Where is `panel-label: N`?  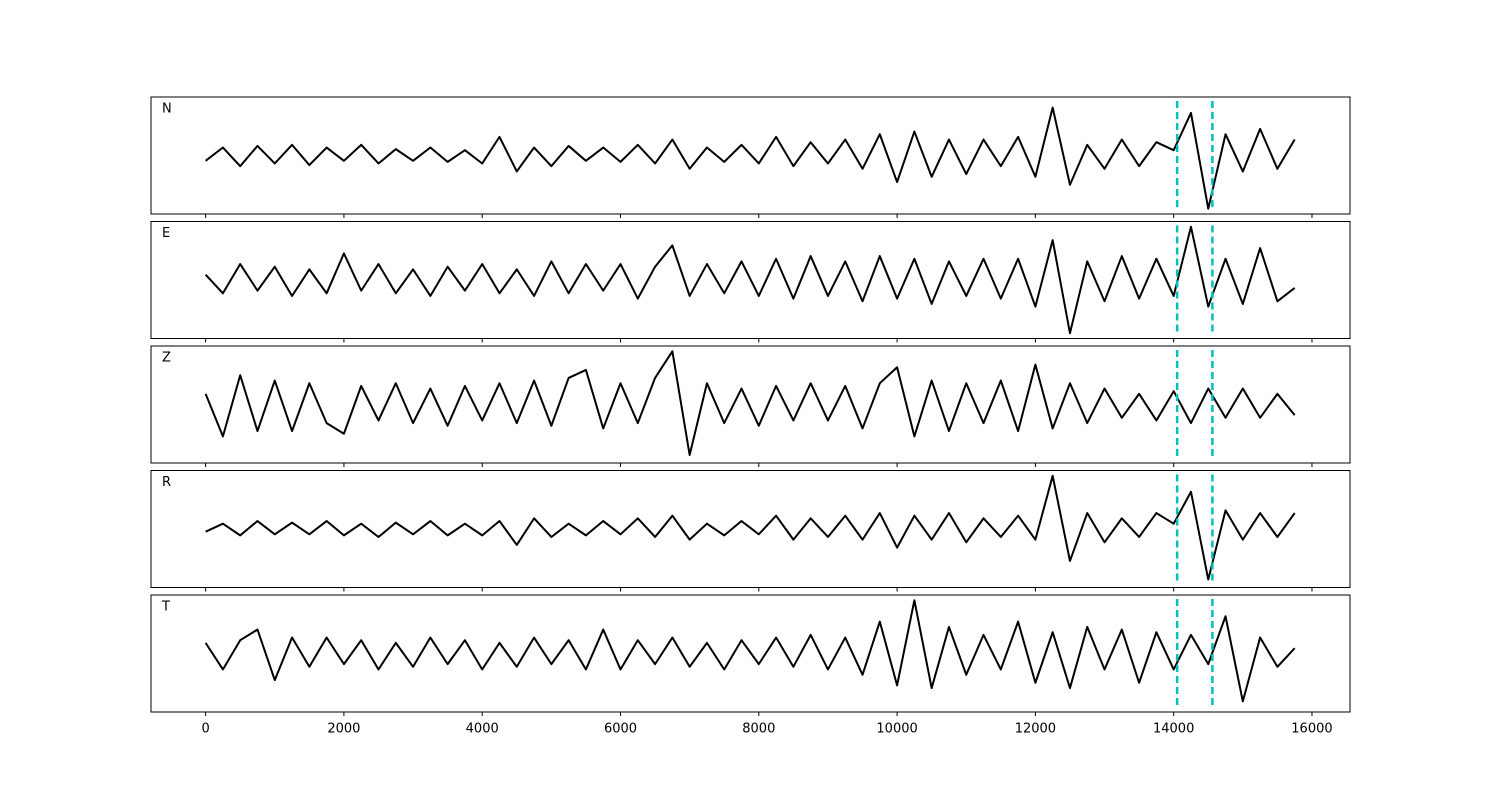
panel-label: N is located at coordinates (167, 109).